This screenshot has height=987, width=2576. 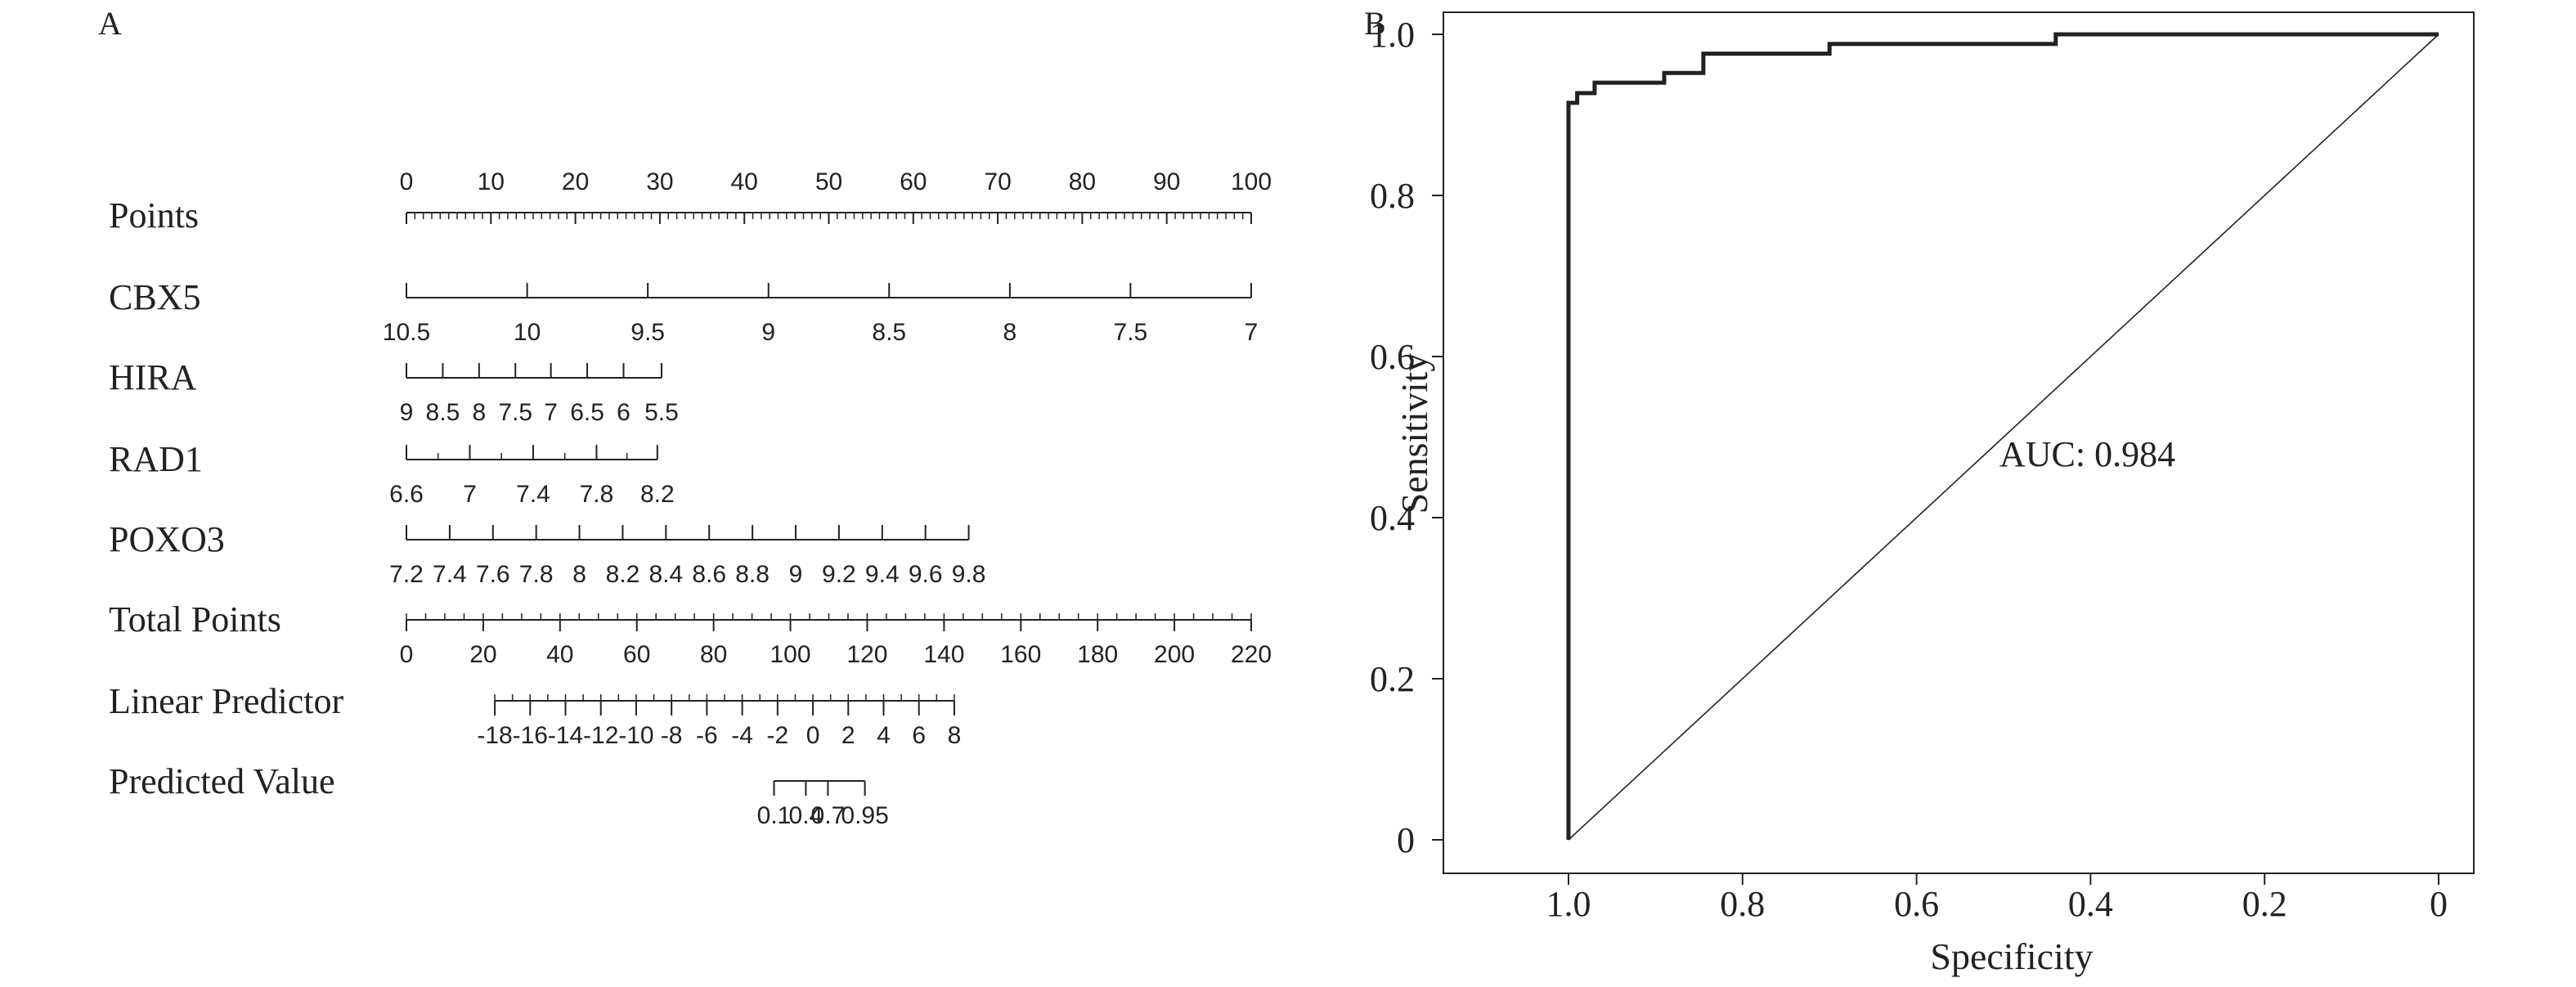 I want to click on tick-label: -18, so click(x=495, y=736).